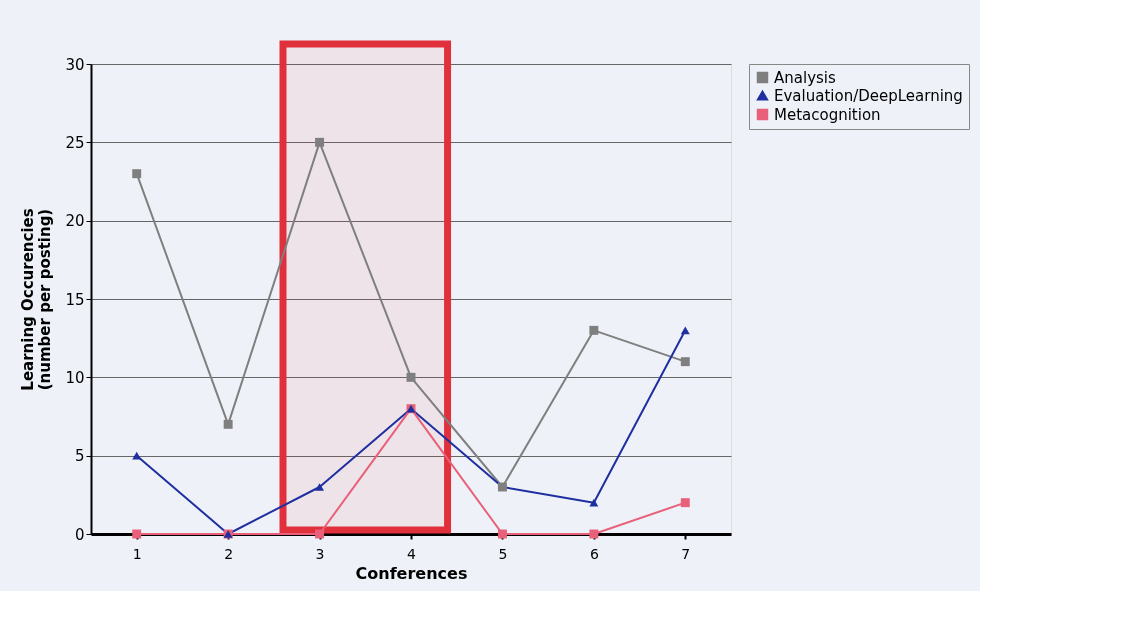 This screenshot has height=637, width=1129. Describe the element at coordinates (594, 553) in the screenshot. I see `x-tick-label: 6` at that location.